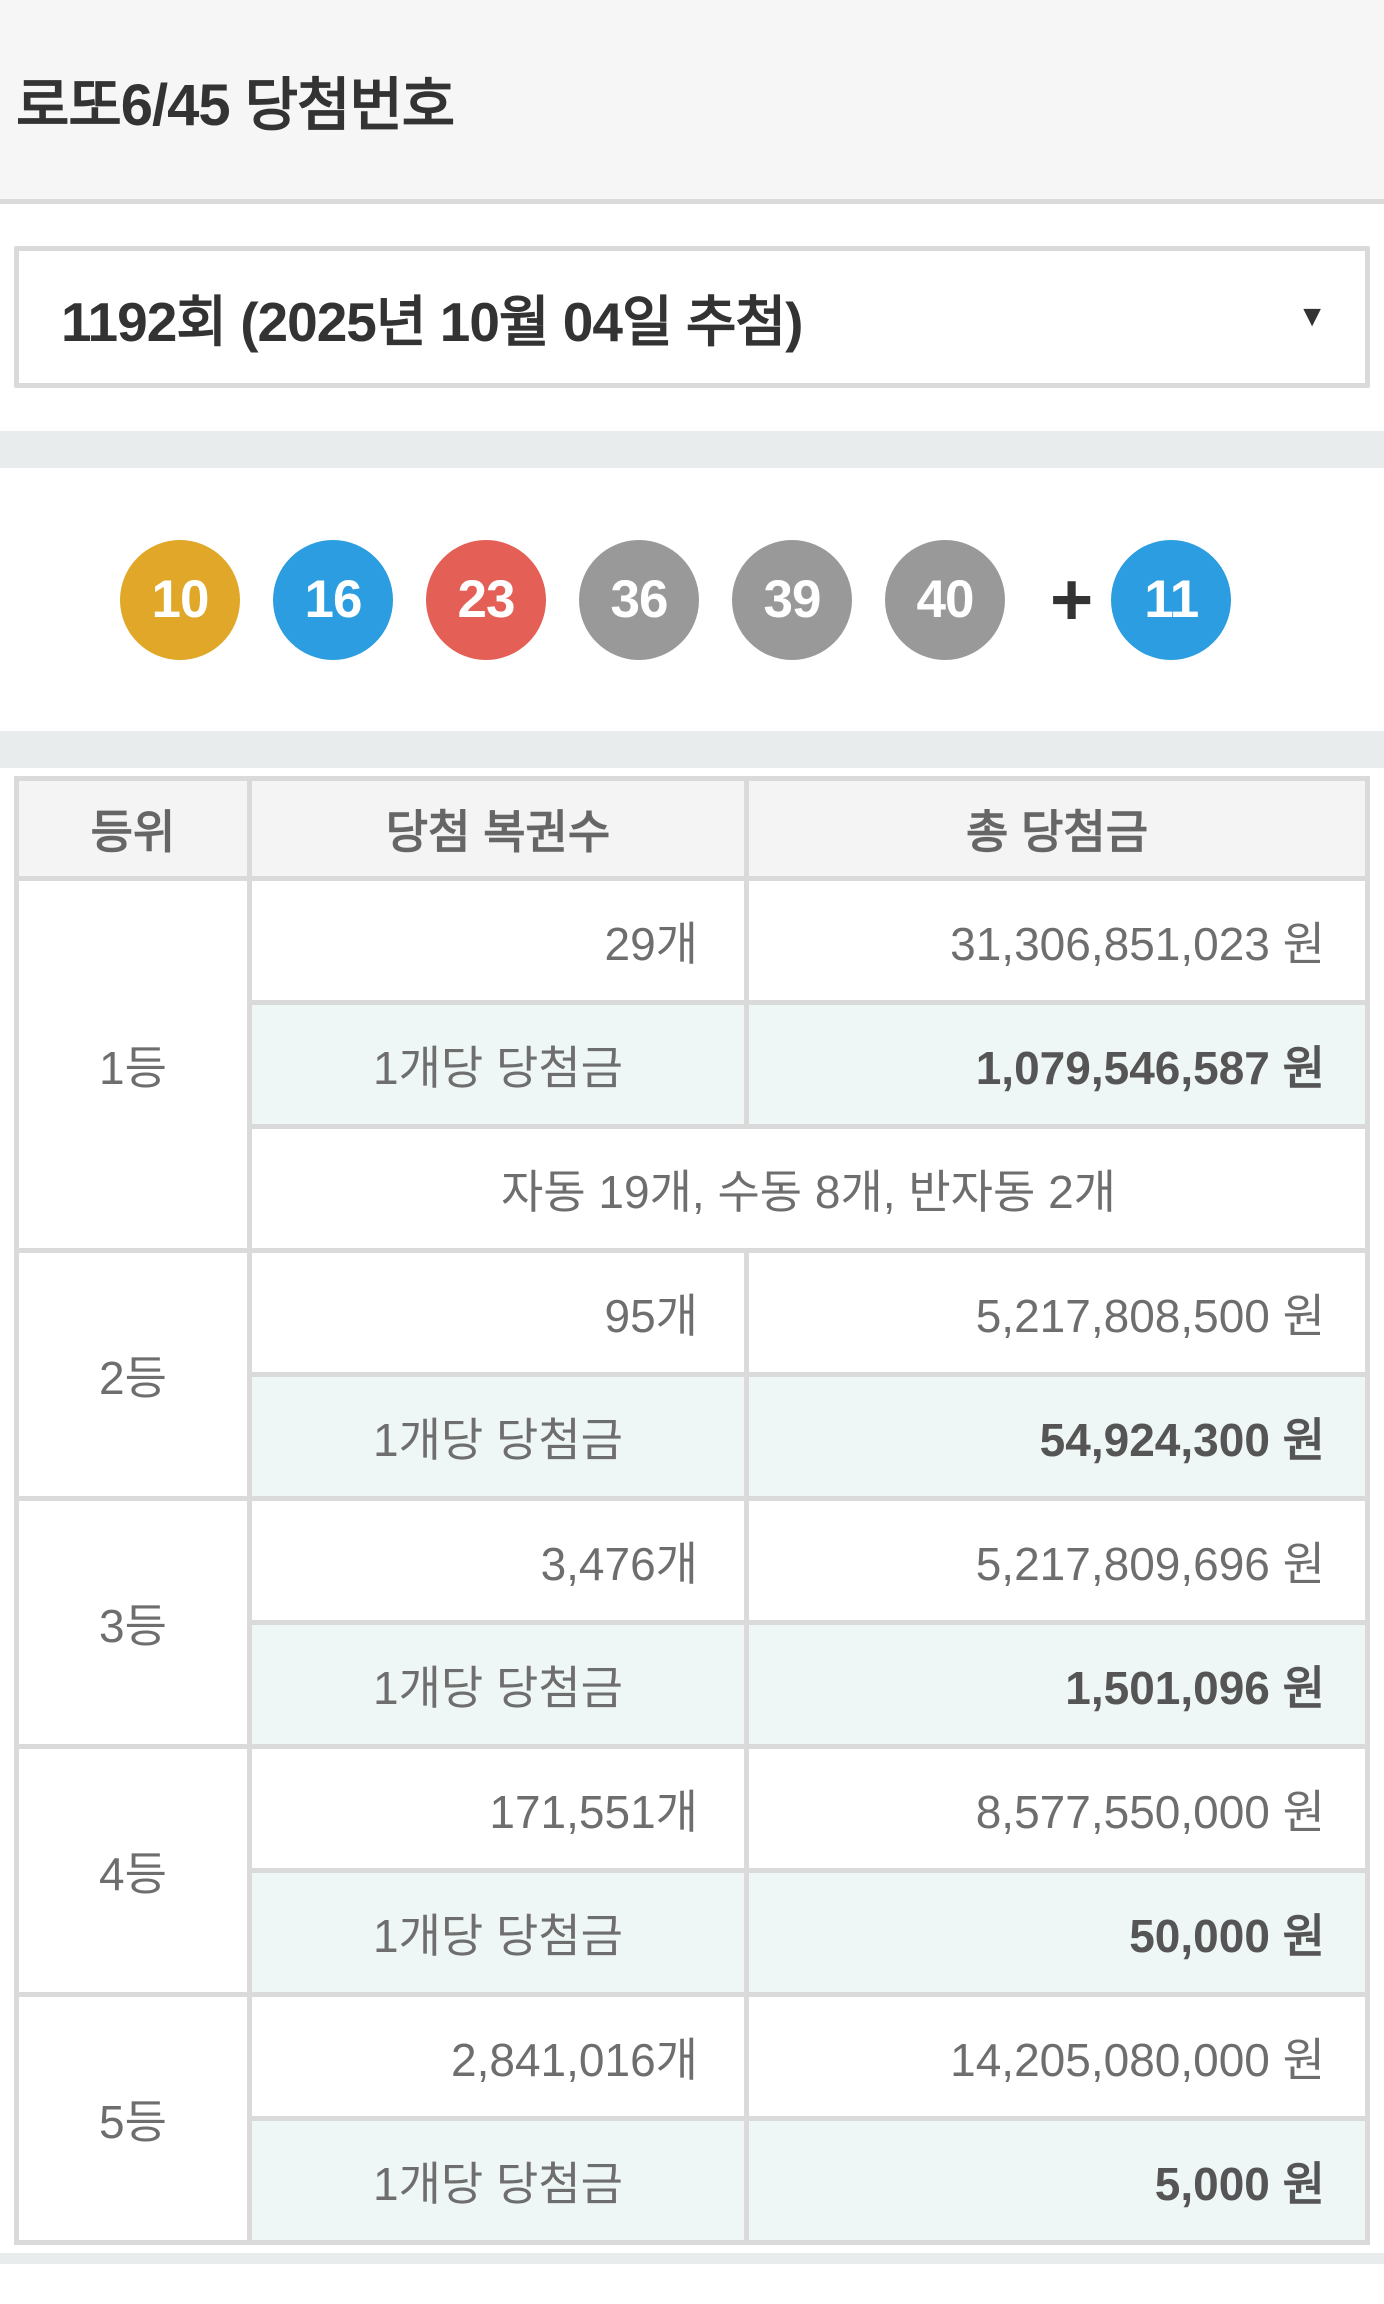 The width and height of the screenshot is (1384, 2304). What do you see at coordinates (692, 449) in the screenshot?
I see `divider-strip-top` at bounding box center [692, 449].